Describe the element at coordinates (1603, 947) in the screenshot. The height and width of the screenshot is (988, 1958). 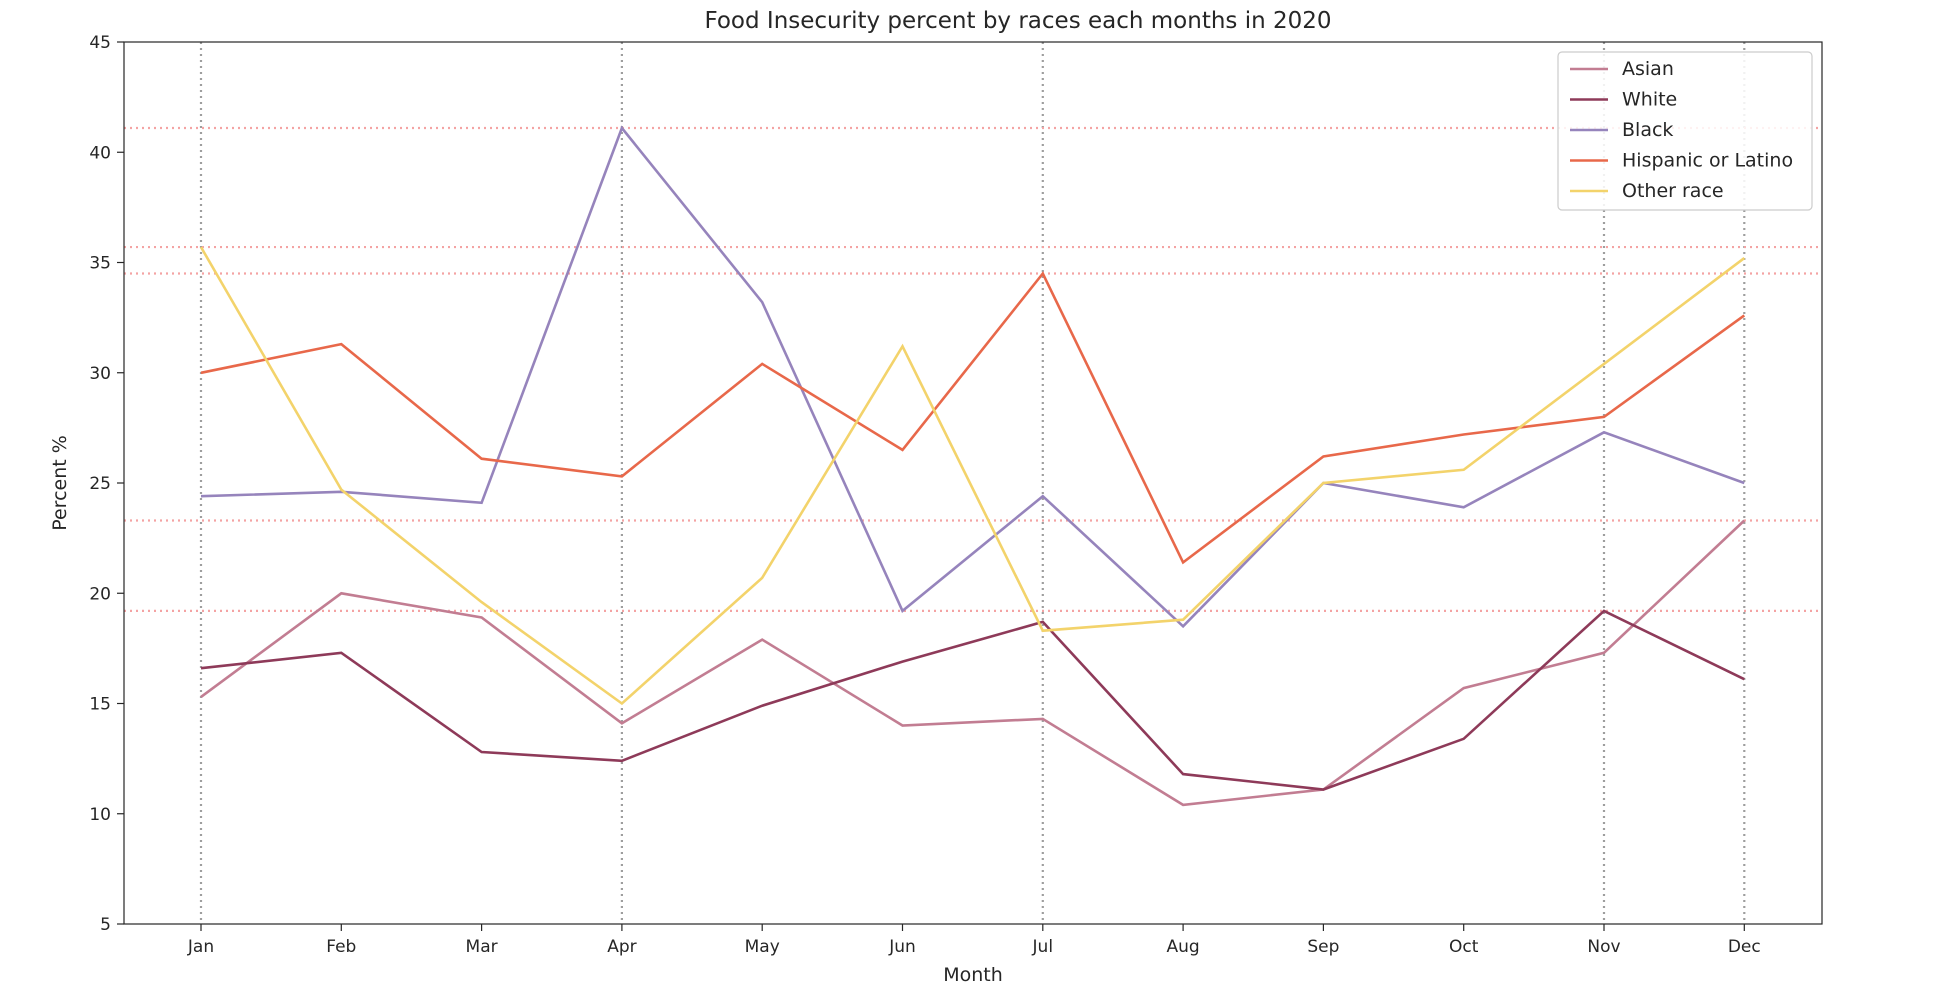
I see `x-tick-label: Nov` at that location.